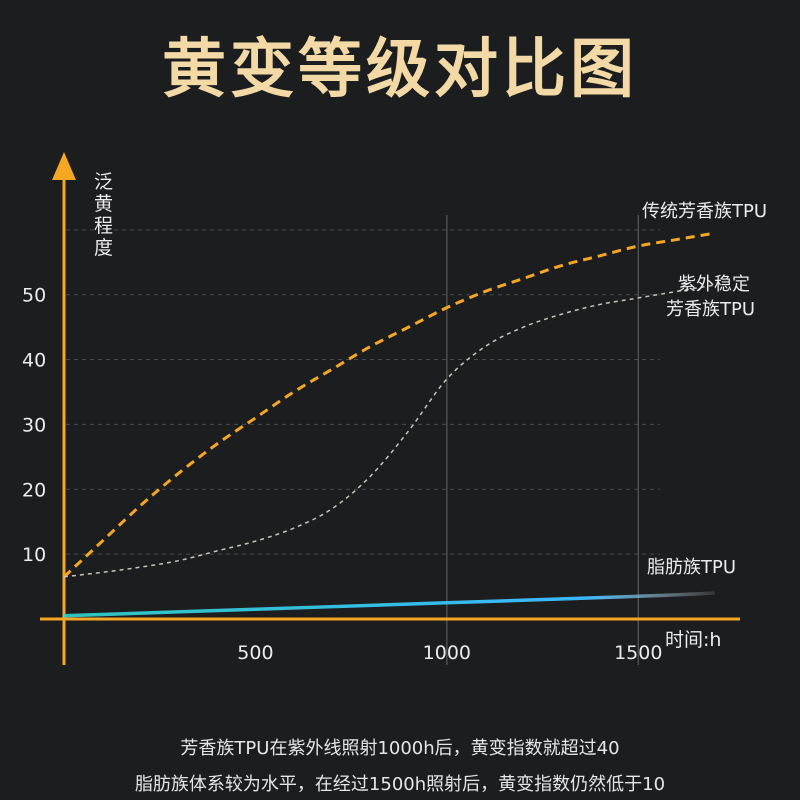 The height and width of the screenshot is (800, 800). What do you see at coordinates (255, 653) in the screenshot?
I see `x-tick-label: 500` at bounding box center [255, 653].